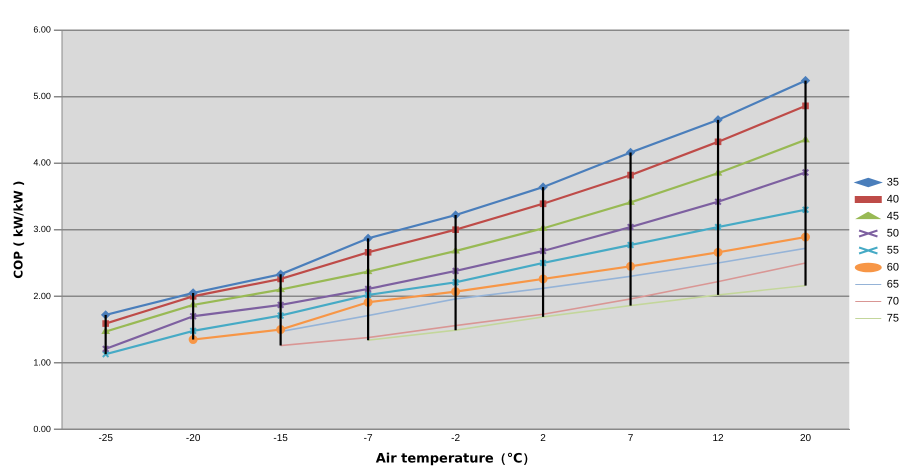 This screenshot has width=919, height=475. What do you see at coordinates (42, 29) in the screenshot?
I see `y-tick-label: 6.00` at bounding box center [42, 29].